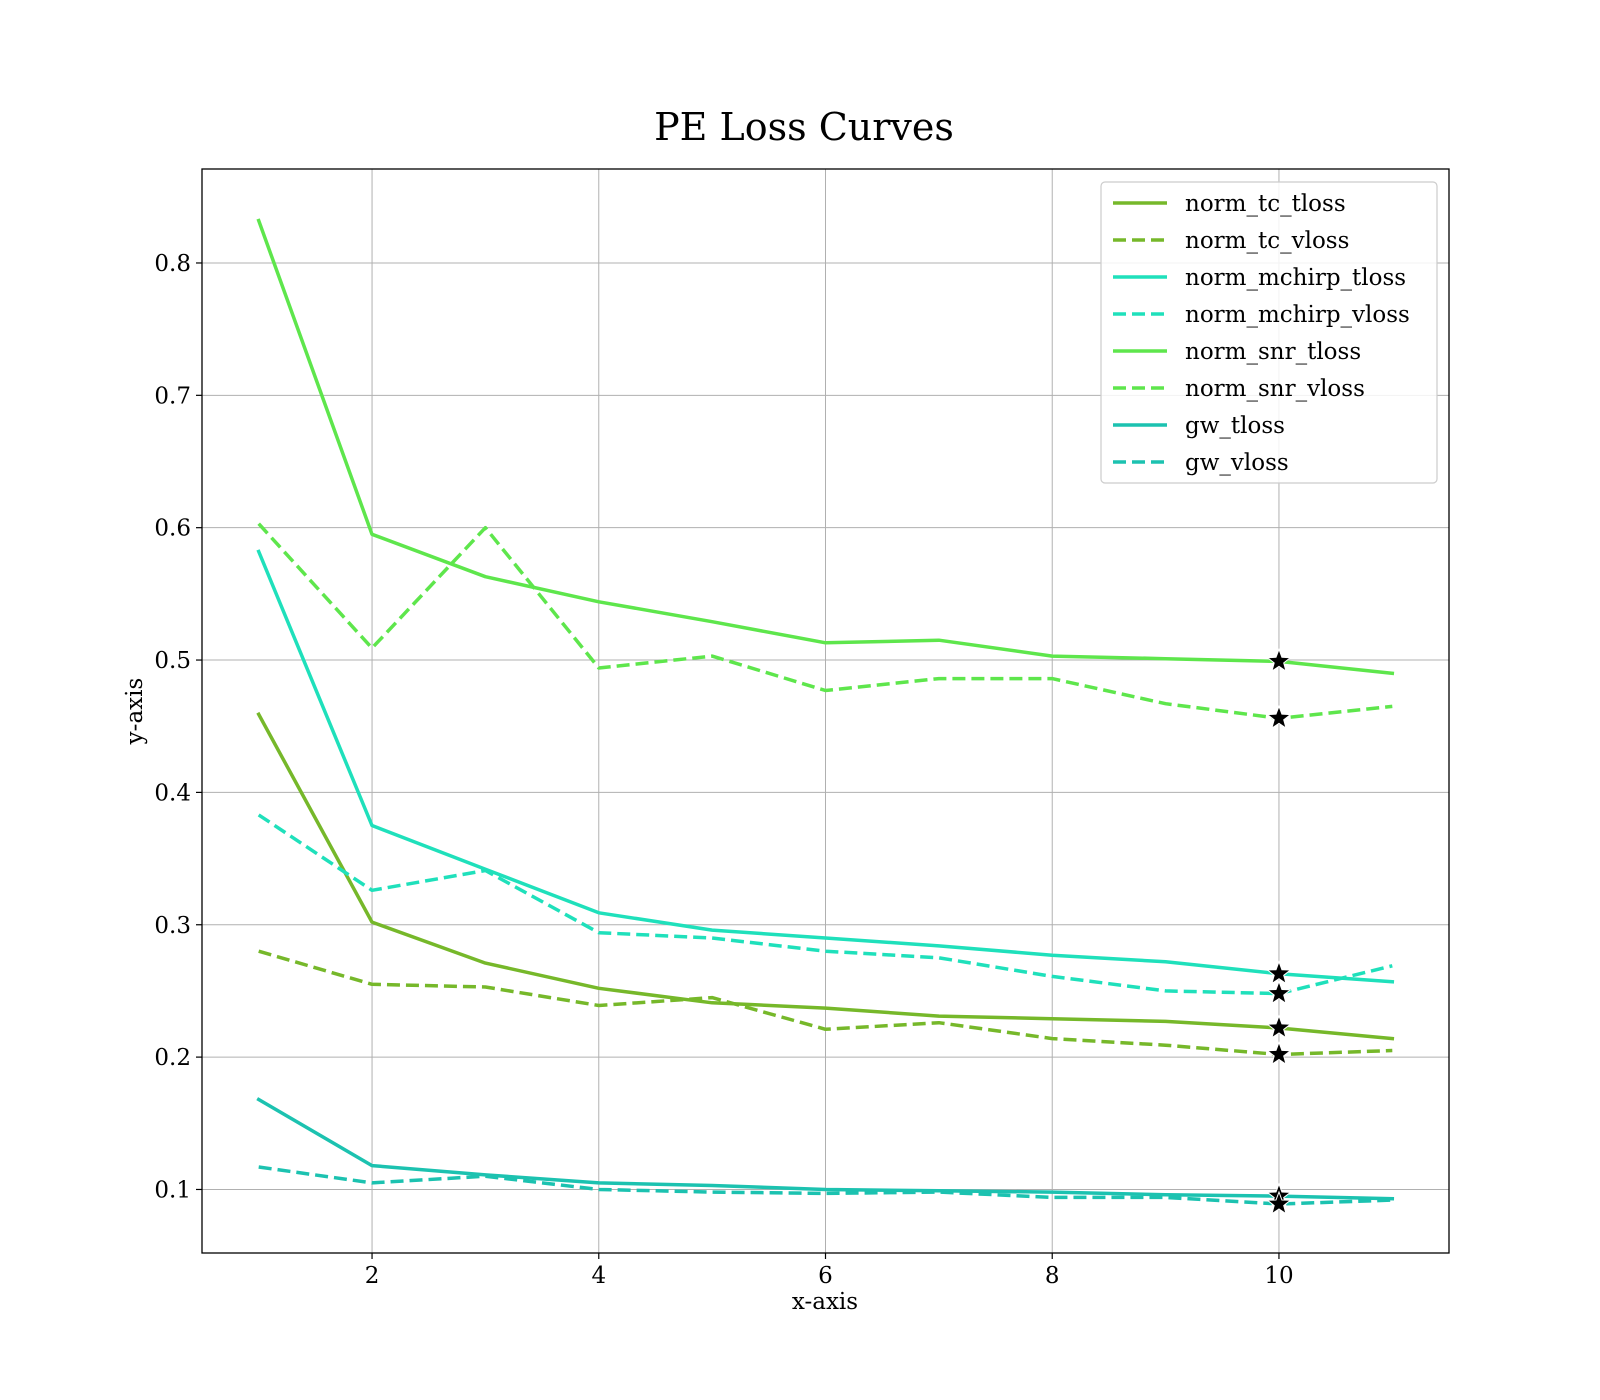 The image size is (1600, 1400). What do you see at coordinates (825, 621) in the screenshot?
I see `series-line-norm-snr-vloss` at bounding box center [825, 621].